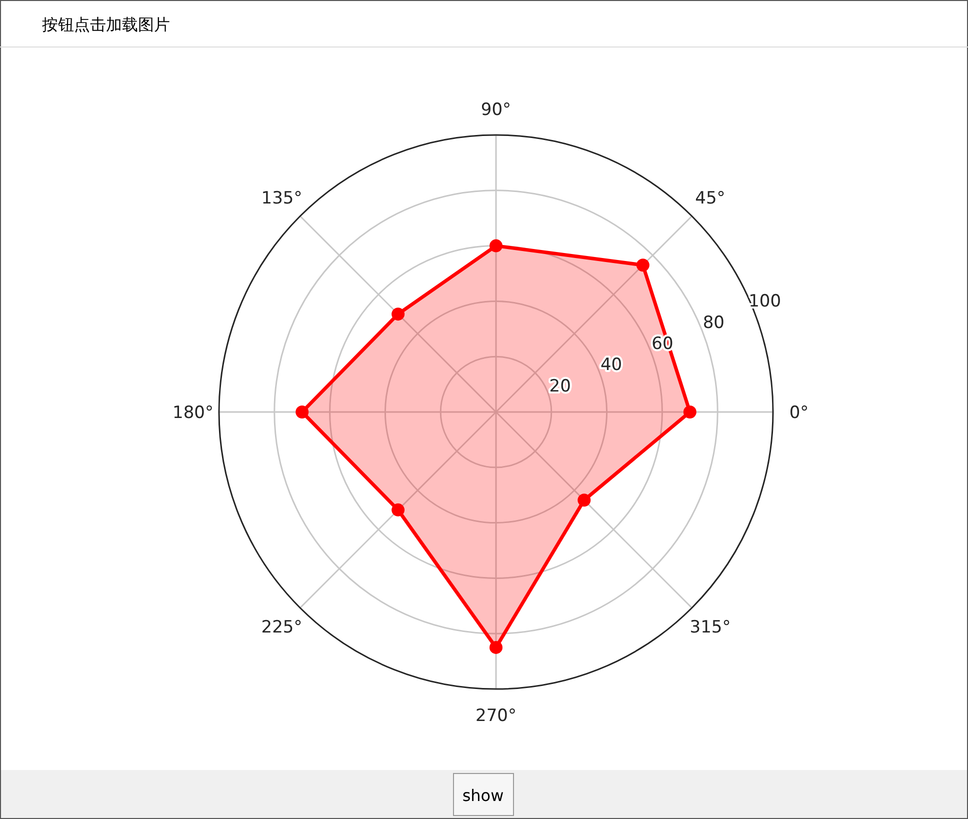 The width and height of the screenshot is (968, 819). What do you see at coordinates (710, 627) in the screenshot?
I see `spoke-label: 315°` at bounding box center [710, 627].